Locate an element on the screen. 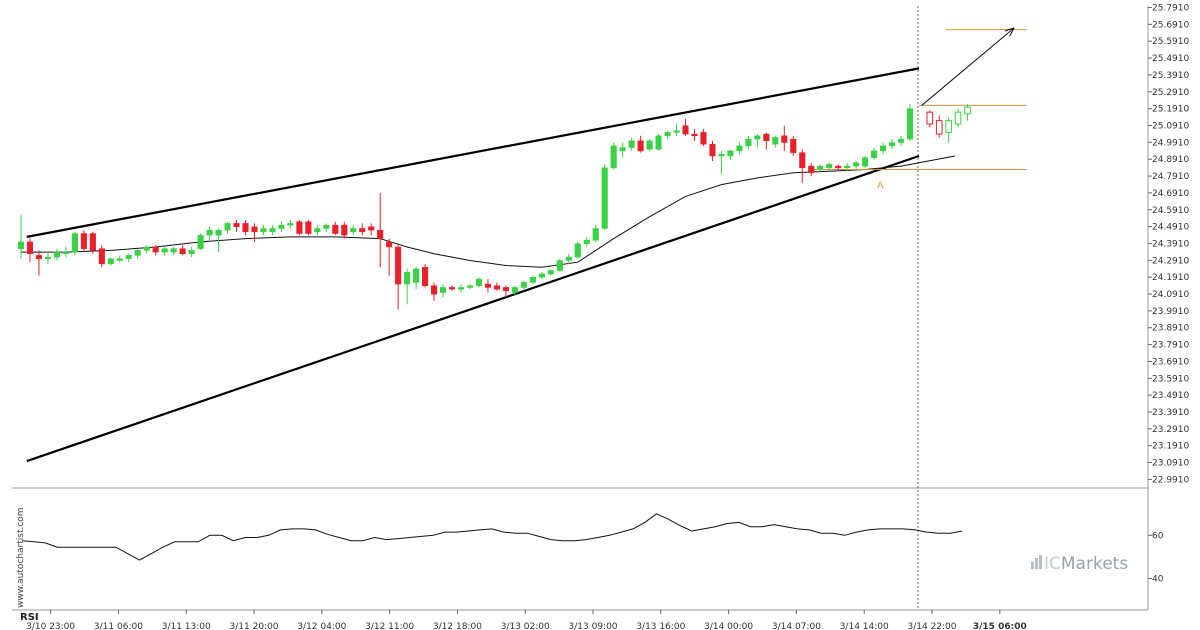 The image size is (1200, 630). price-tick-label: 25.6910 is located at coordinates (1170, 25).